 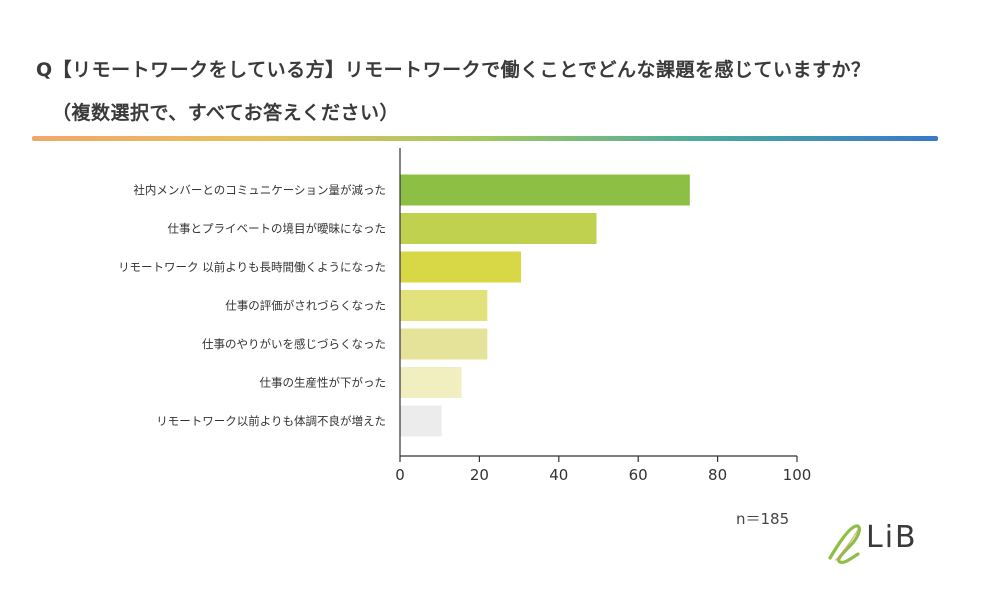 What do you see at coordinates (271, 421) in the screenshot?
I see `category-label: リモートワーク以前よりも体調不良が増えた` at bounding box center [271, 421].